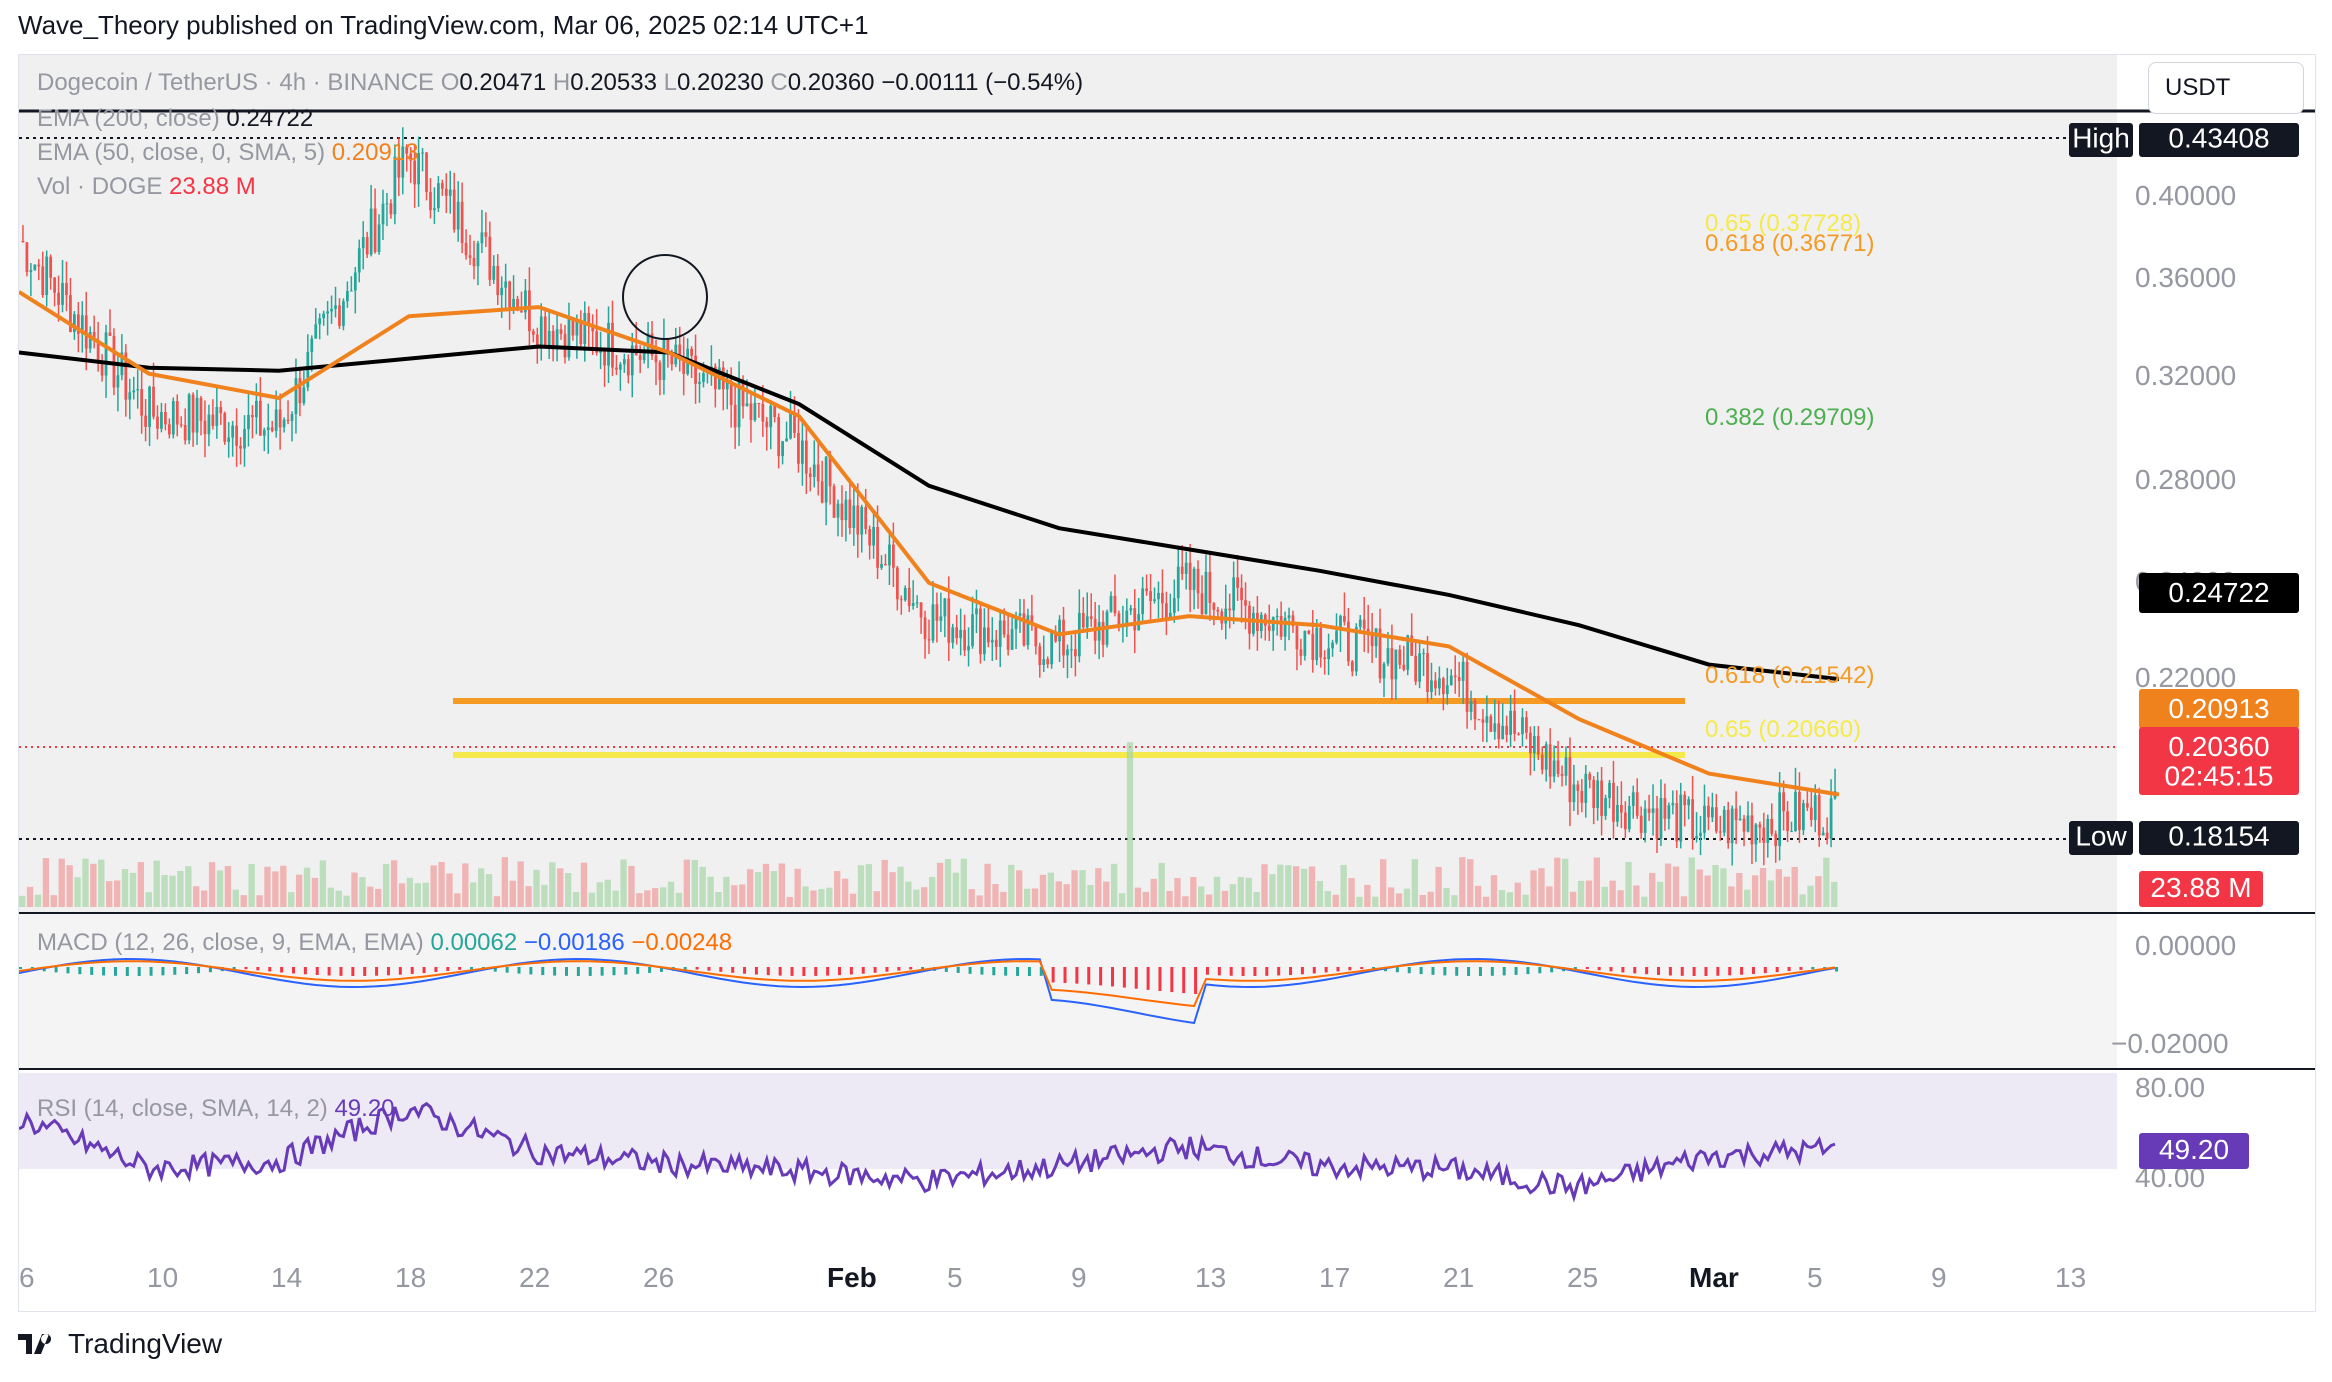 This screenshot has height=1382, width=2332. What do you see at coordinates (228, 152) in the screenshot?
I see `ema50-legend: EMA (50, close, 0, SMA, 5) 0.20913` at bounding box center [228, 152].